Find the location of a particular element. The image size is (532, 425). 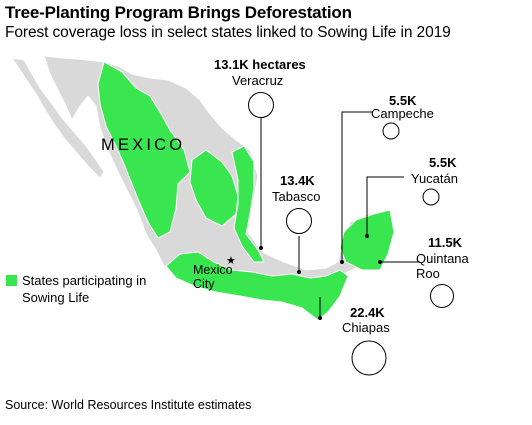

sowing-life-states-yucatan-peninsula is located at coordinates (367, 240).